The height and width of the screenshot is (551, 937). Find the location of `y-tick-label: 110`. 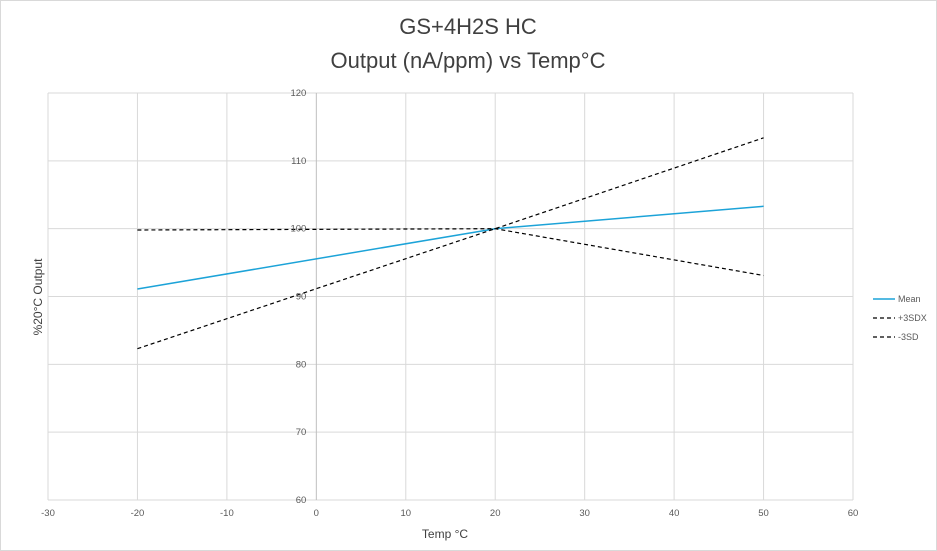

y-tick-label: 110 is located at coordinates (298, 161).